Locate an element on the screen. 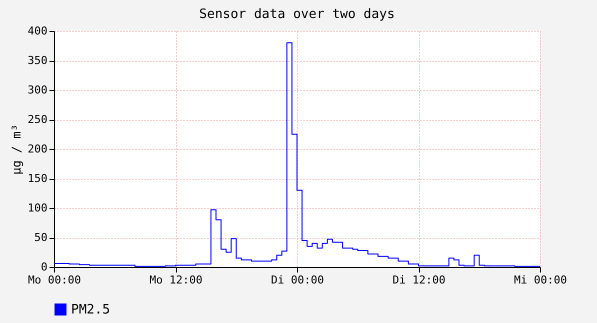 This screenshot has height=323, width=597. x-tick-label: Di 12:00 is located at coordinates (419, 280).